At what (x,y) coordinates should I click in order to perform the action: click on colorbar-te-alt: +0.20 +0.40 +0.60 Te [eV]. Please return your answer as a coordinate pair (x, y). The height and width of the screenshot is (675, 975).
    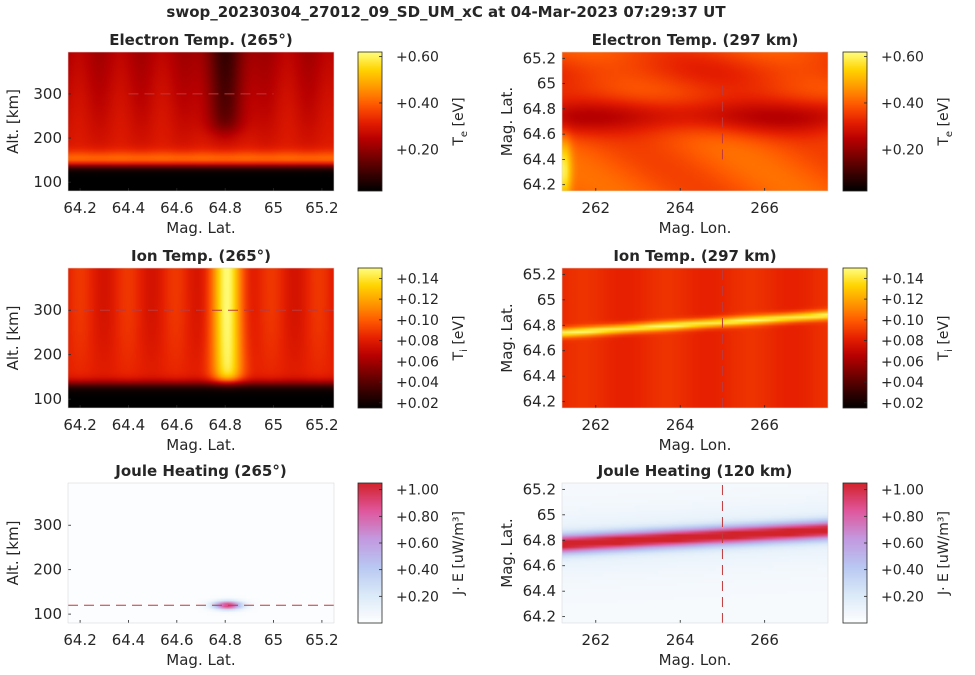
    Looking at the image, I should click on (413, 121).